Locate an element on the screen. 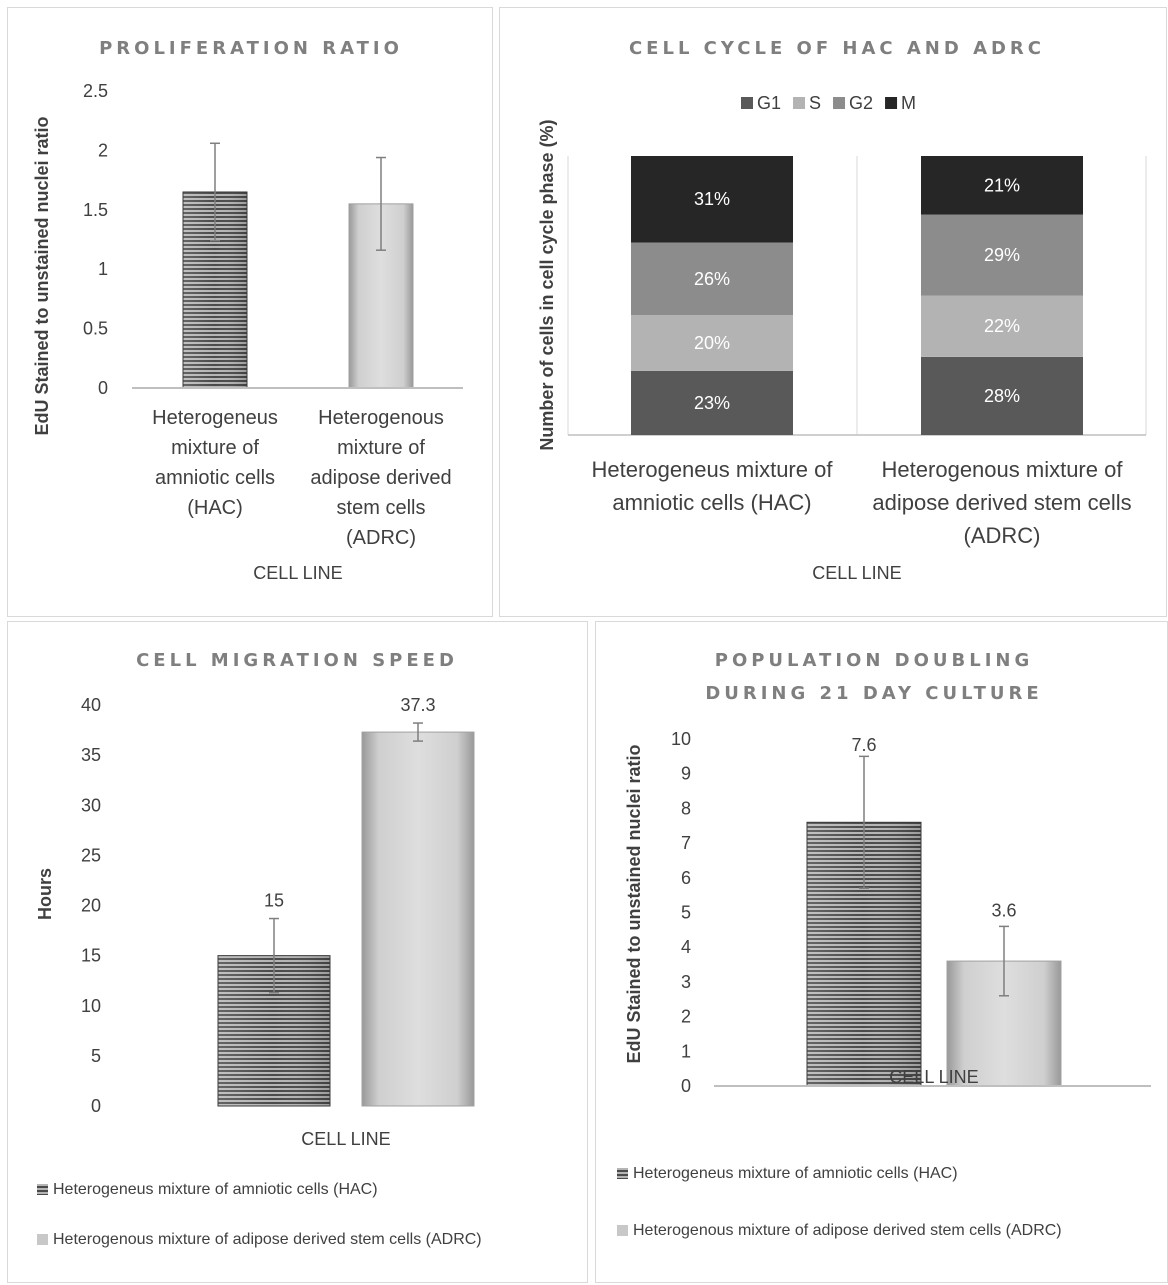 The image size is (1168, 1285). legend-swatch-m is located at coordinates (891, 103).